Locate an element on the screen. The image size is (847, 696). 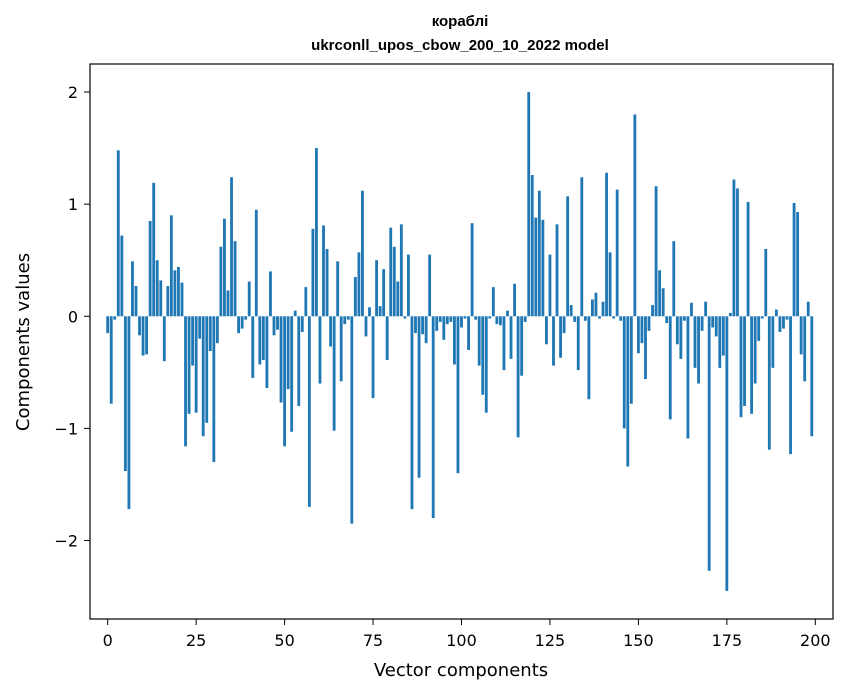
x-tick-label: 25 is located at coordinates (196, 640).